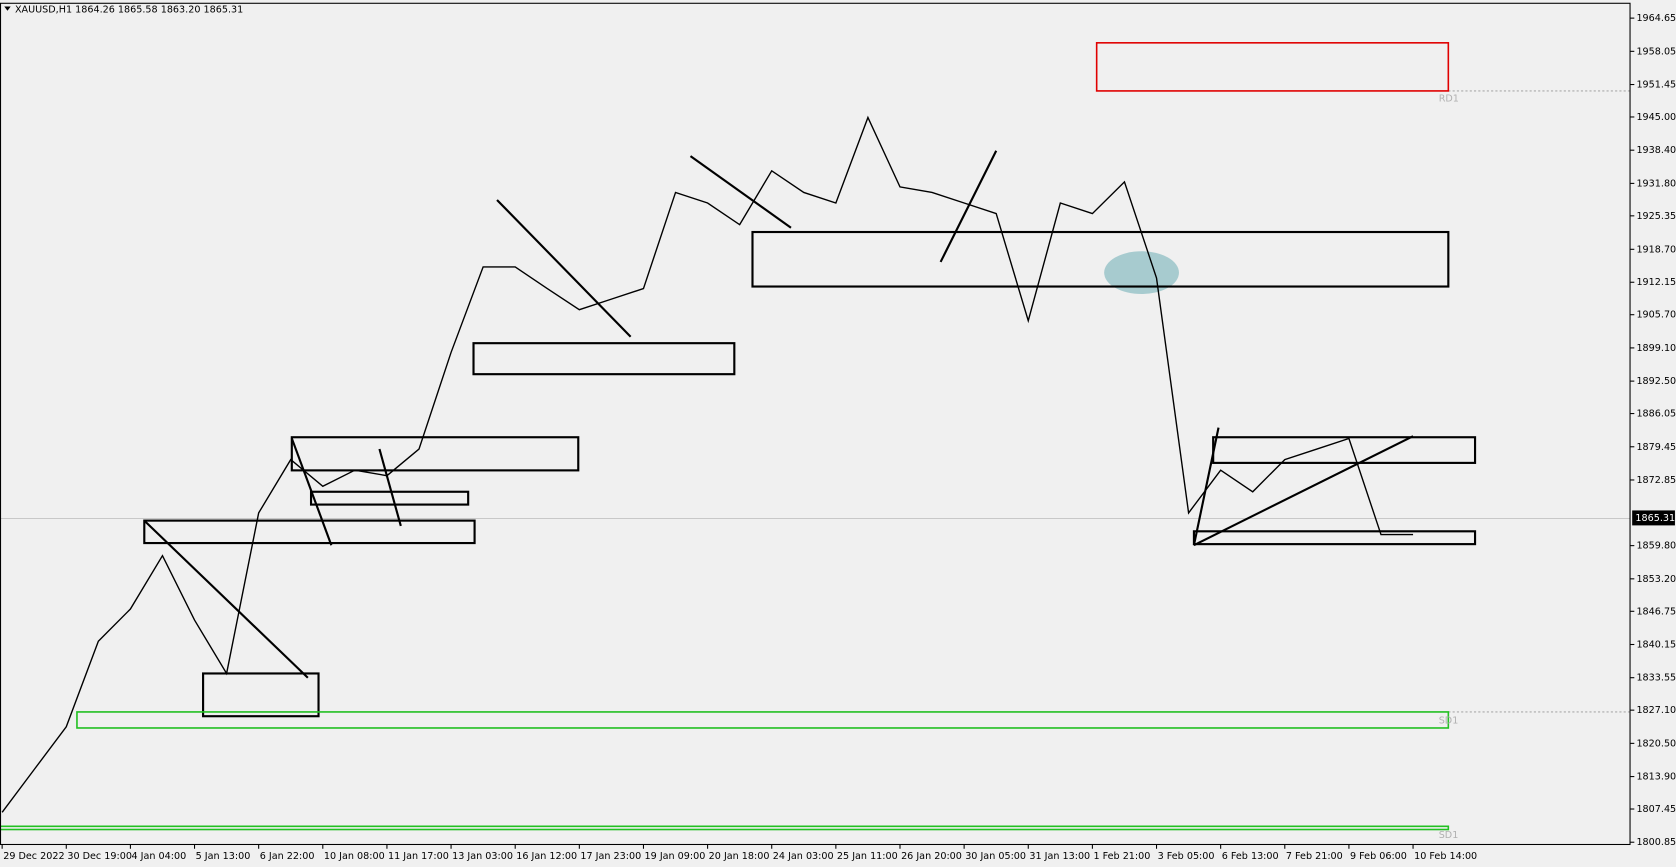  I want to click on x-tick-label: 17 Jan 23:00, so click(610, 856).